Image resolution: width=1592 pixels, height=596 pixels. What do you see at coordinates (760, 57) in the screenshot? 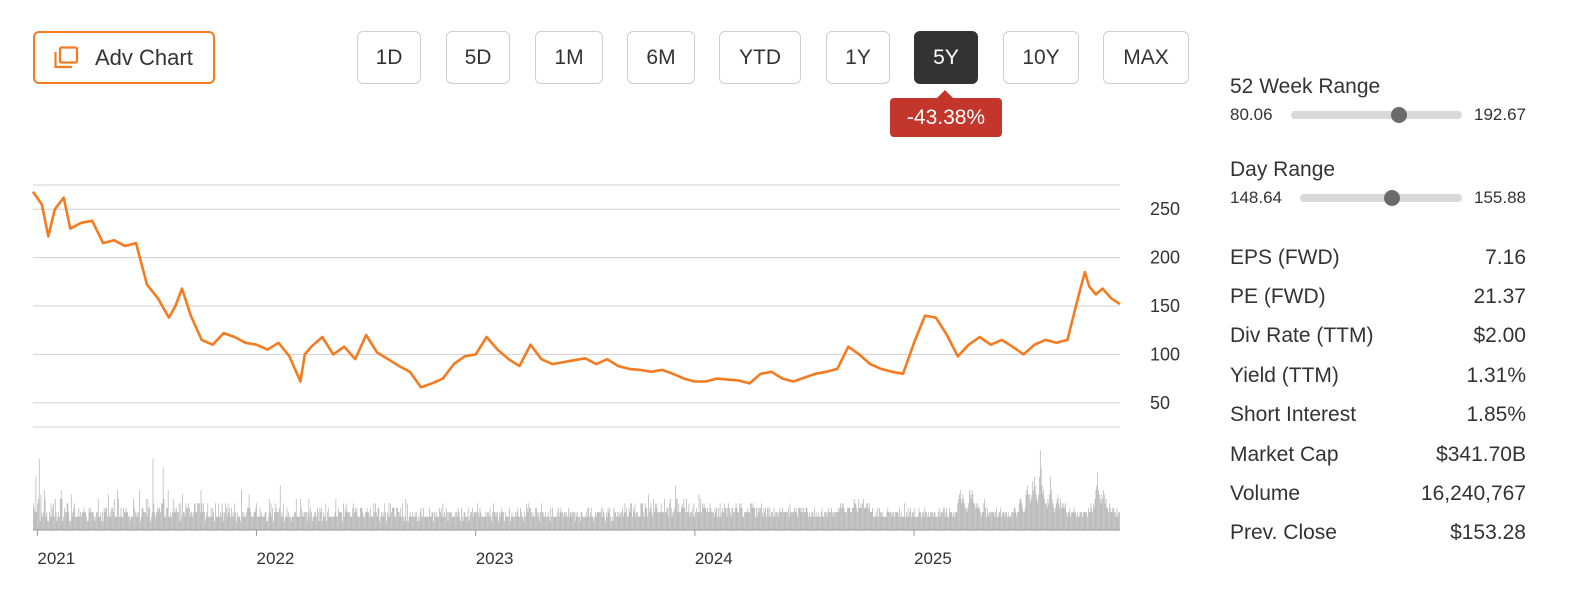
I see `range-ytd-button: YTD` at bounding box center [760, 57].